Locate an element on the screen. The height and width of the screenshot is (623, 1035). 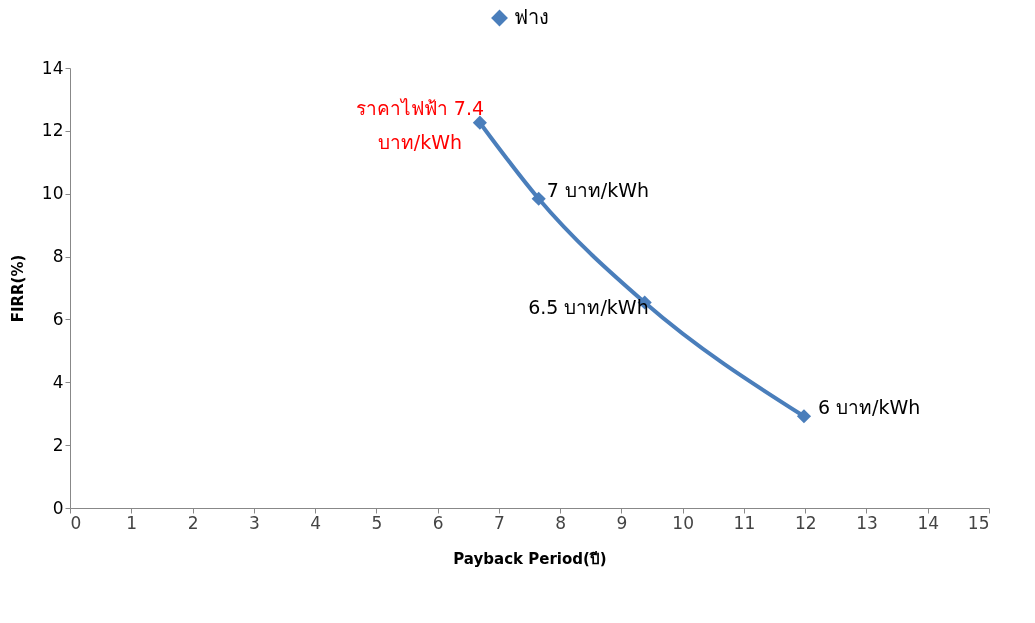
y-tick-label: 10 is located at coordinates (52, 193).